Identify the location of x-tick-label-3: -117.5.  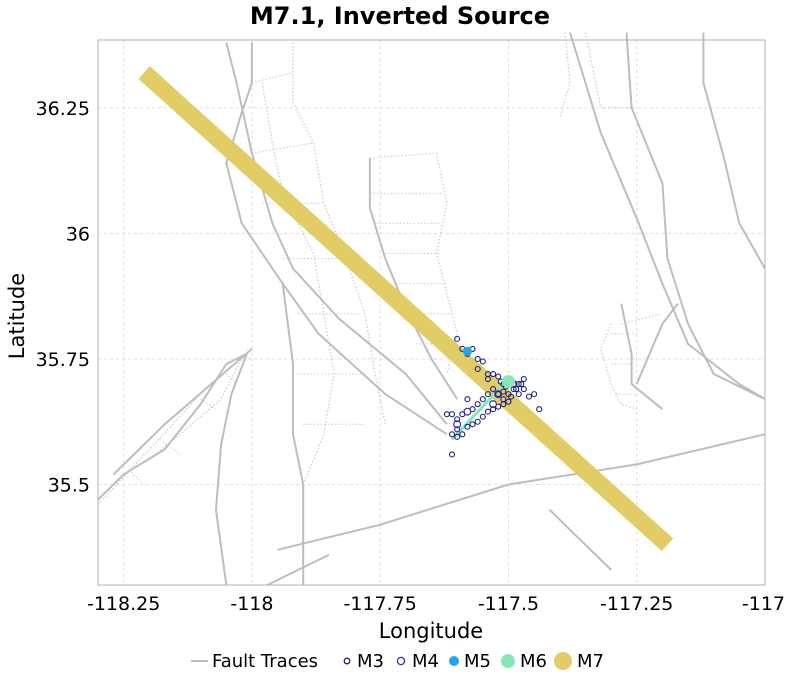
(508, 604).